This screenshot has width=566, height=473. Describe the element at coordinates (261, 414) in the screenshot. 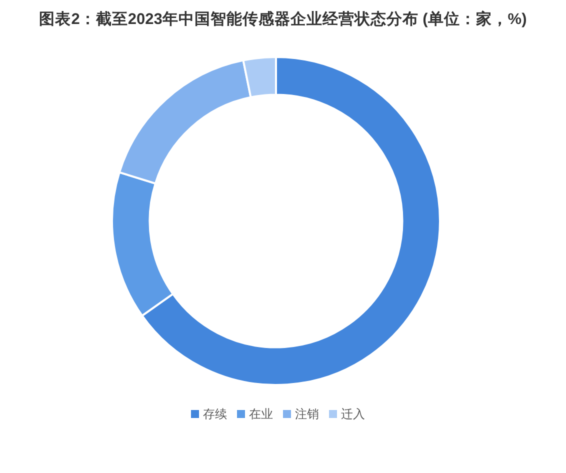

I see `legend-label: 在业` at that location.